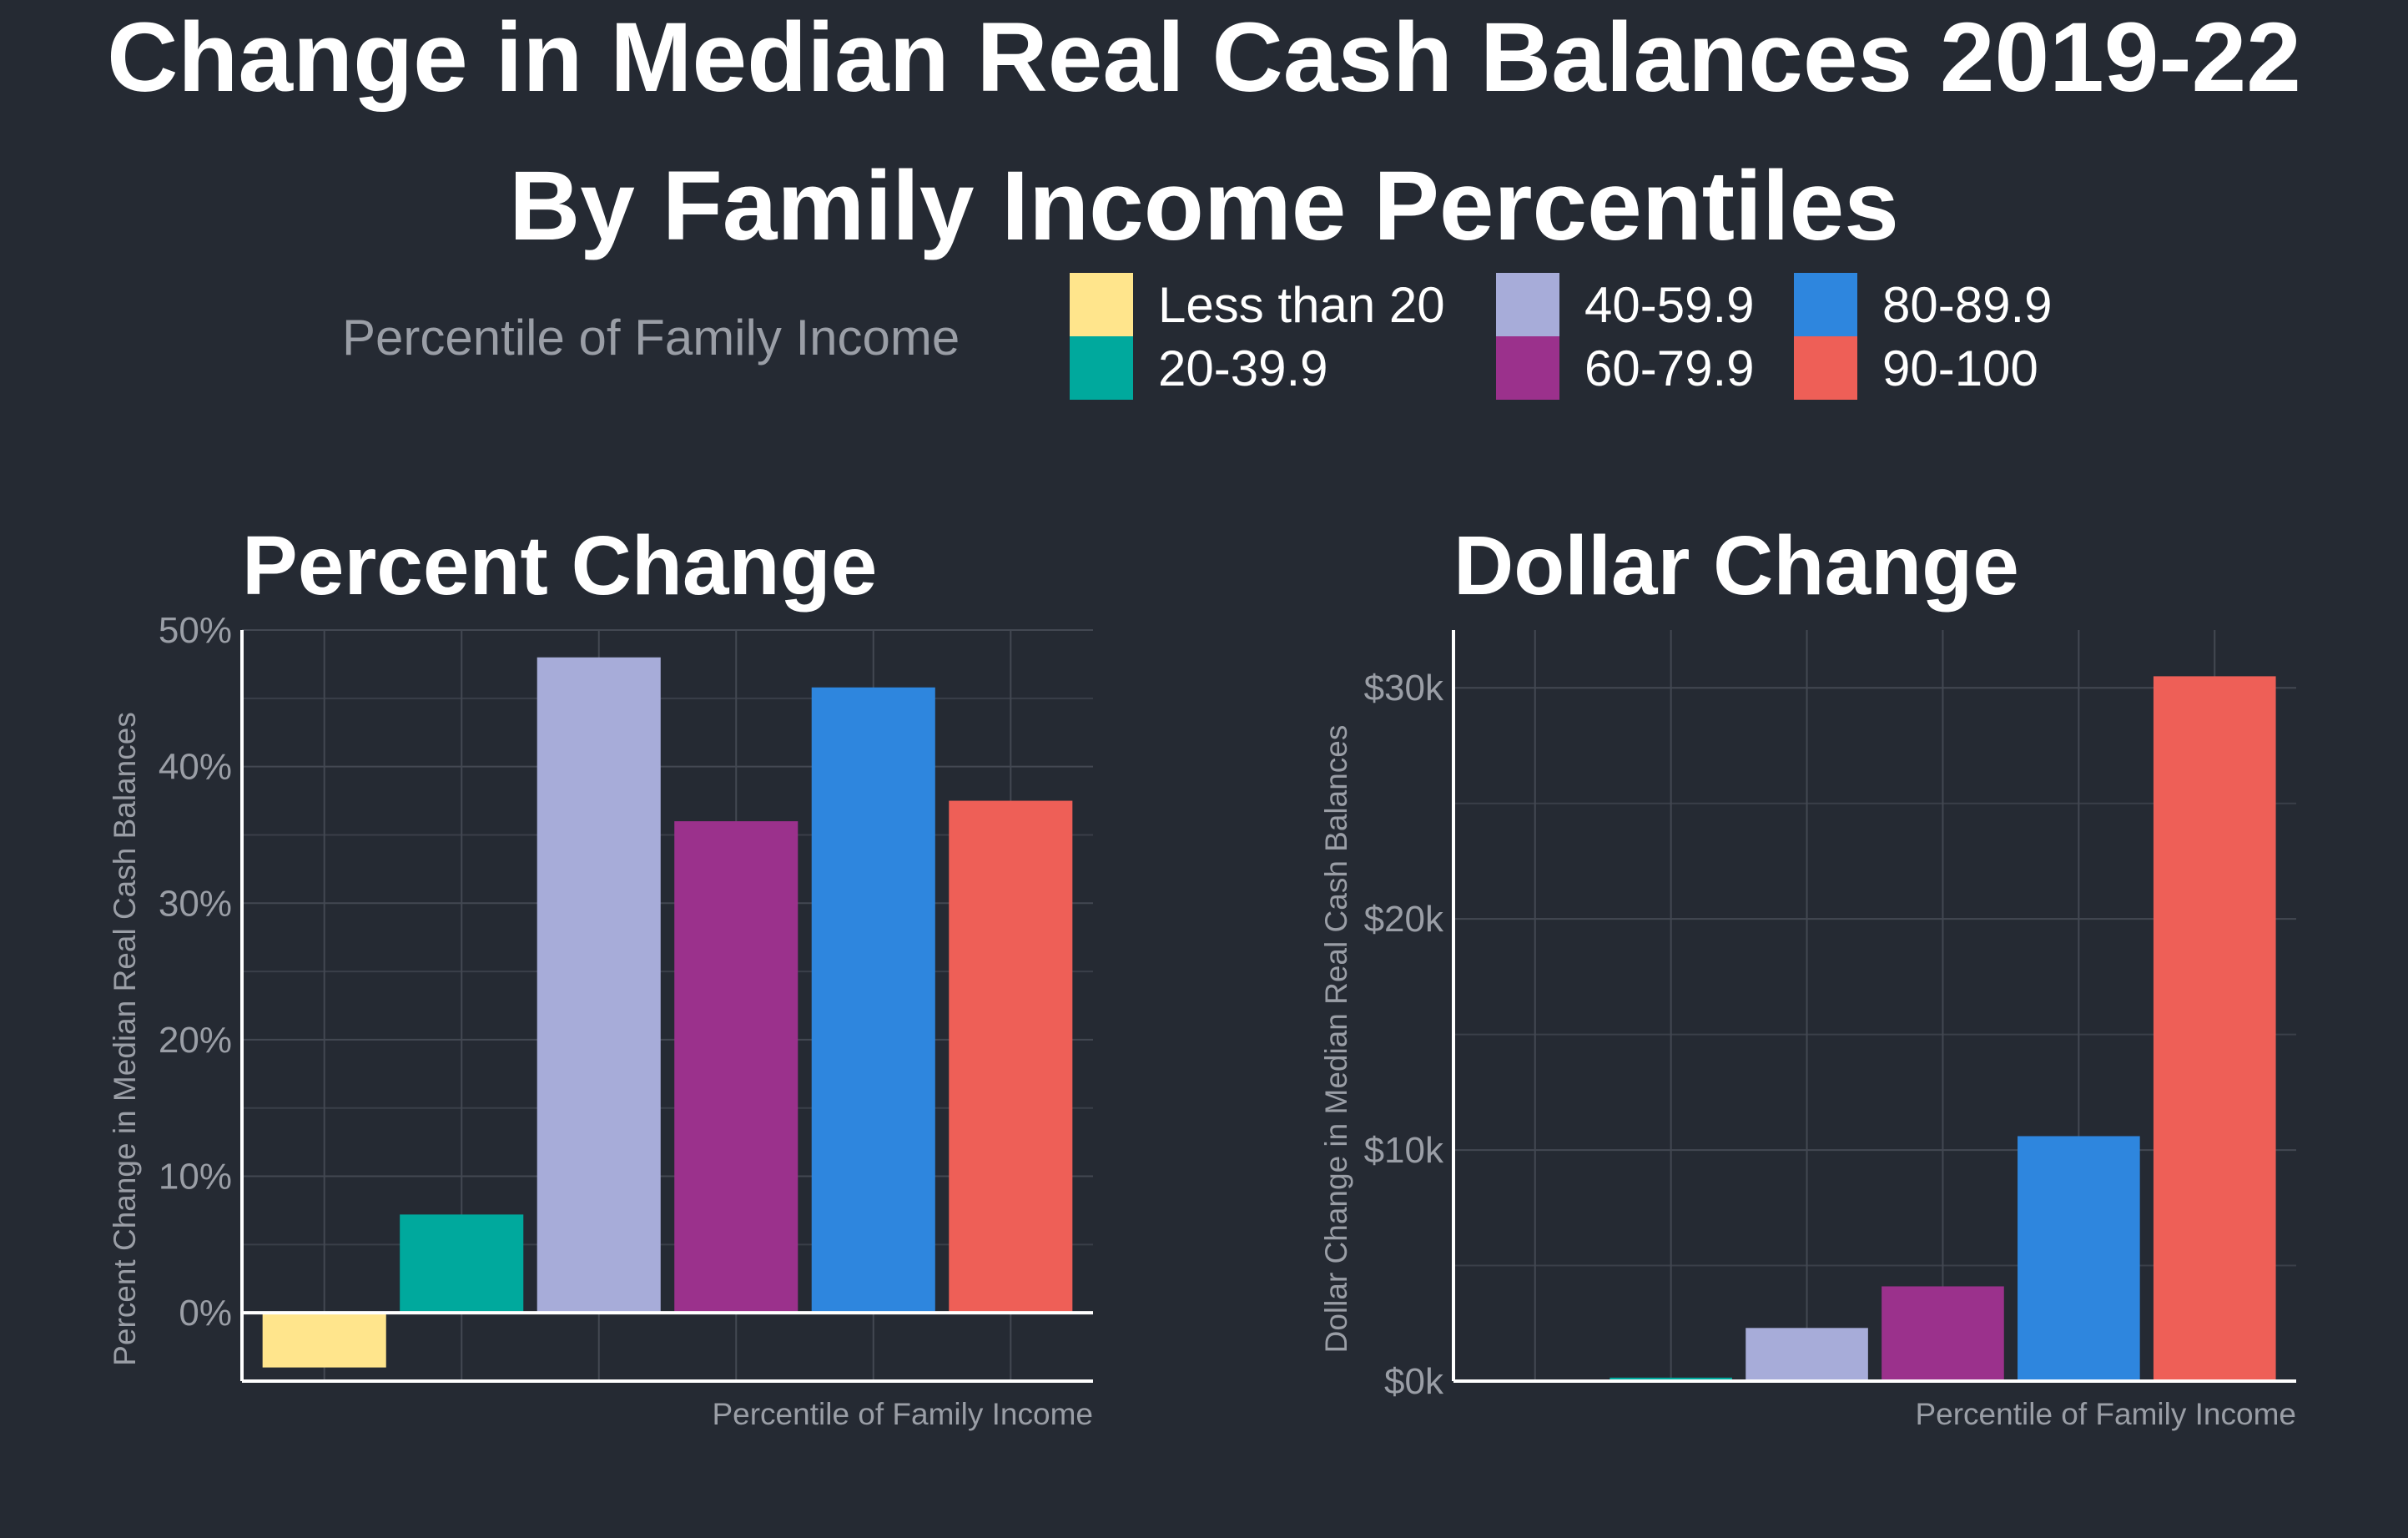 Image resolution: width=2408 pixels, height=1538 pixels. Describe the element at coordinates (195, 1040) in the screenshot. I see `y-tick-label: 20%` at that location.